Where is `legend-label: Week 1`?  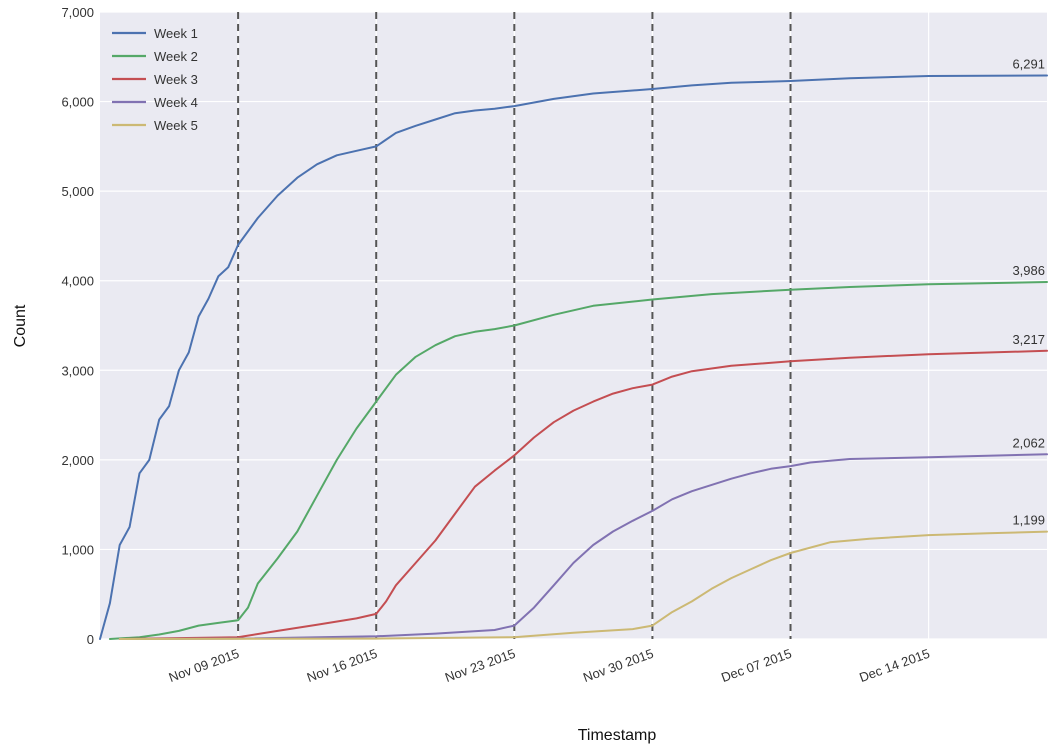 legend-label: Week 1 is located at coordinates (176, 33).